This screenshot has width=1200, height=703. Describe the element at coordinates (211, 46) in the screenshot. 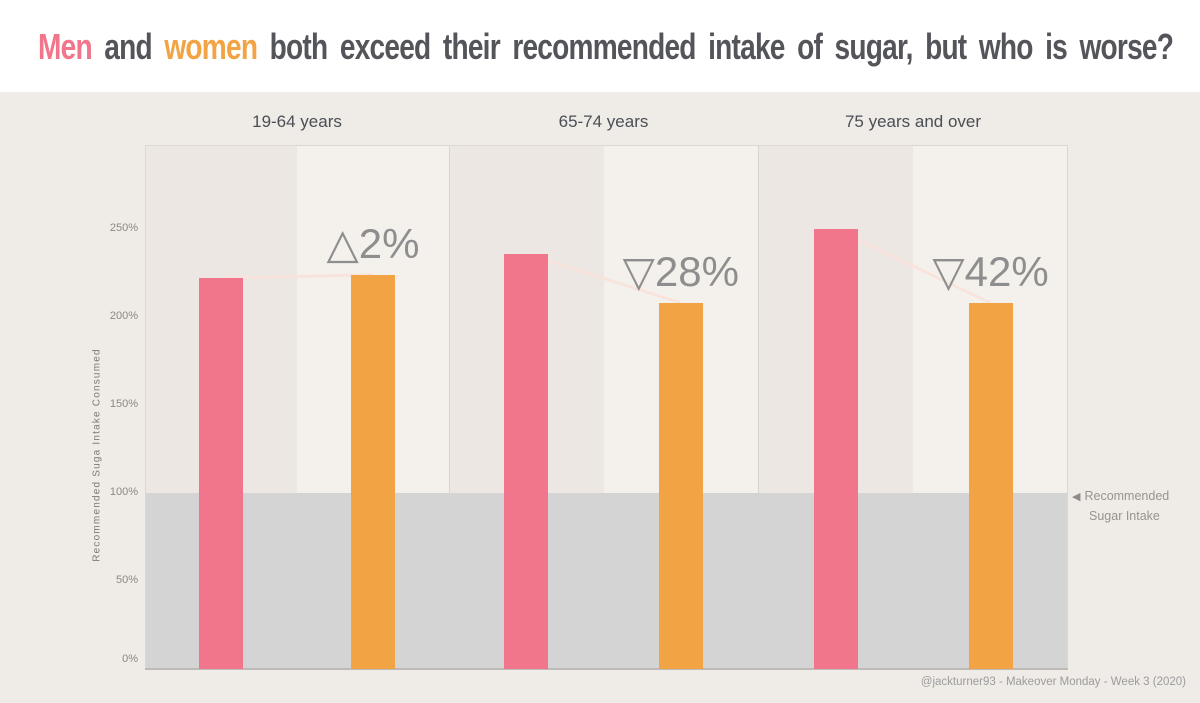

I see `title-women-word: women` at that location.